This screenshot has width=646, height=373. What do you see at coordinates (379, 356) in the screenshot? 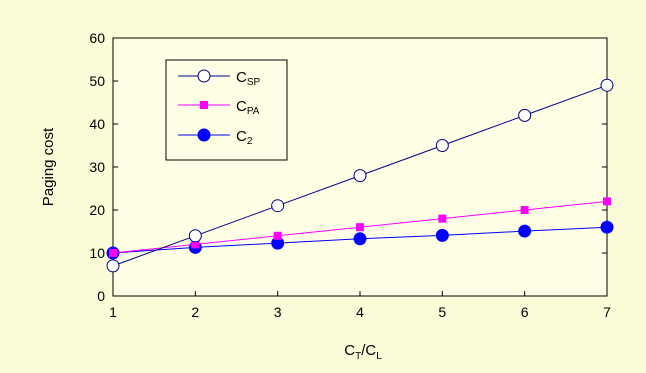
I see `x-axis-label-sub2: L` at bounding box center [379, 356].